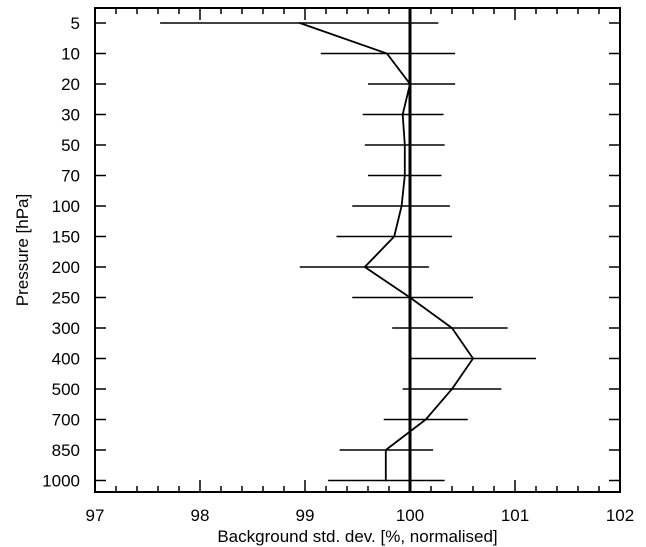 This screenshot has width=646, height=547. What do you see at coordinates (200, 515) in the screenshot?
I see `x-tick-label: 98` at bounding box center [200, 515].